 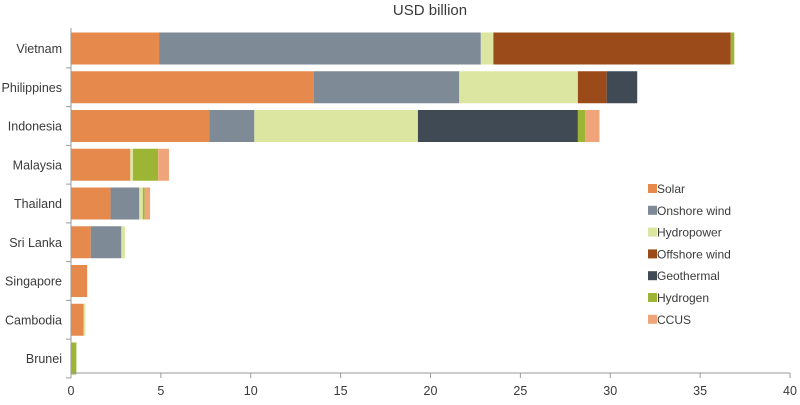 What do you see at coordinates (106, 242) in the screenshot?
I see `bar-sri-lanka-onshore-wind` at bounding box center [106, 242].